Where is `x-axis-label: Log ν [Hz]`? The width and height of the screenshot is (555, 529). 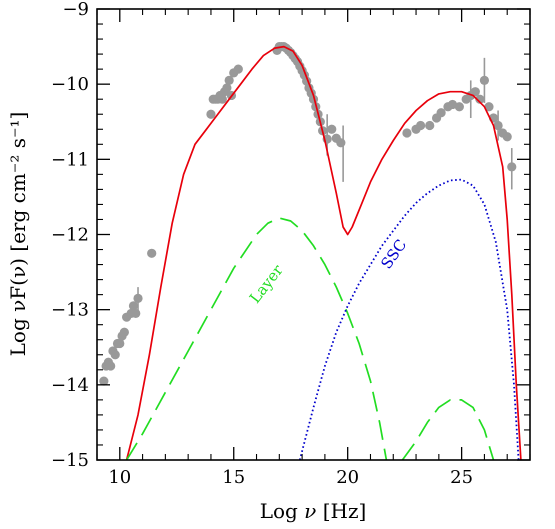
x-axis-label: Log ν [Hz] is located at coordinates (313, 511).